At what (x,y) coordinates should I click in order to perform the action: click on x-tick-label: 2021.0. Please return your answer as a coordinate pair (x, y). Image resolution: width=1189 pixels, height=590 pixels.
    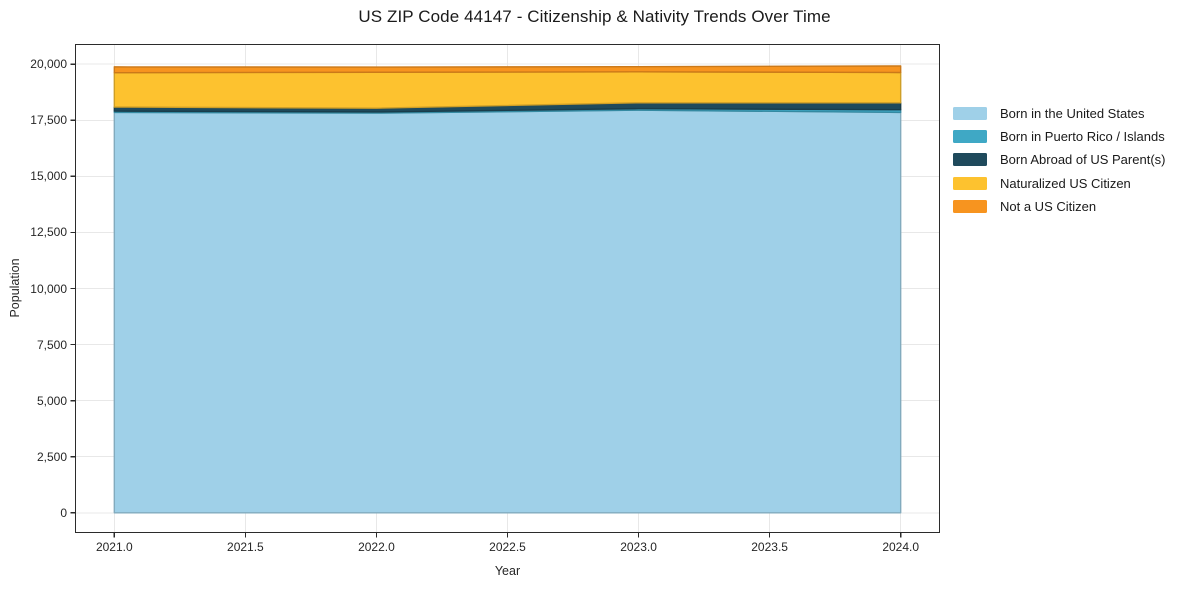
    Looking at the image, I should click on (114, 547).